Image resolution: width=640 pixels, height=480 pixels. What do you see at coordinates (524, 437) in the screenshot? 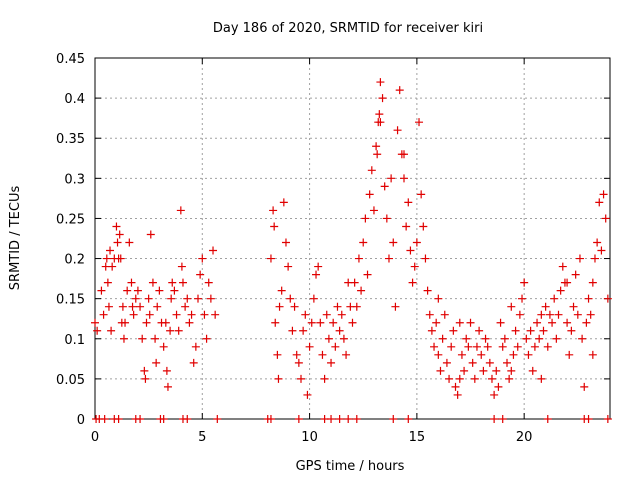
I see `x-tick-label: 20` at bounding box center [524, 437].